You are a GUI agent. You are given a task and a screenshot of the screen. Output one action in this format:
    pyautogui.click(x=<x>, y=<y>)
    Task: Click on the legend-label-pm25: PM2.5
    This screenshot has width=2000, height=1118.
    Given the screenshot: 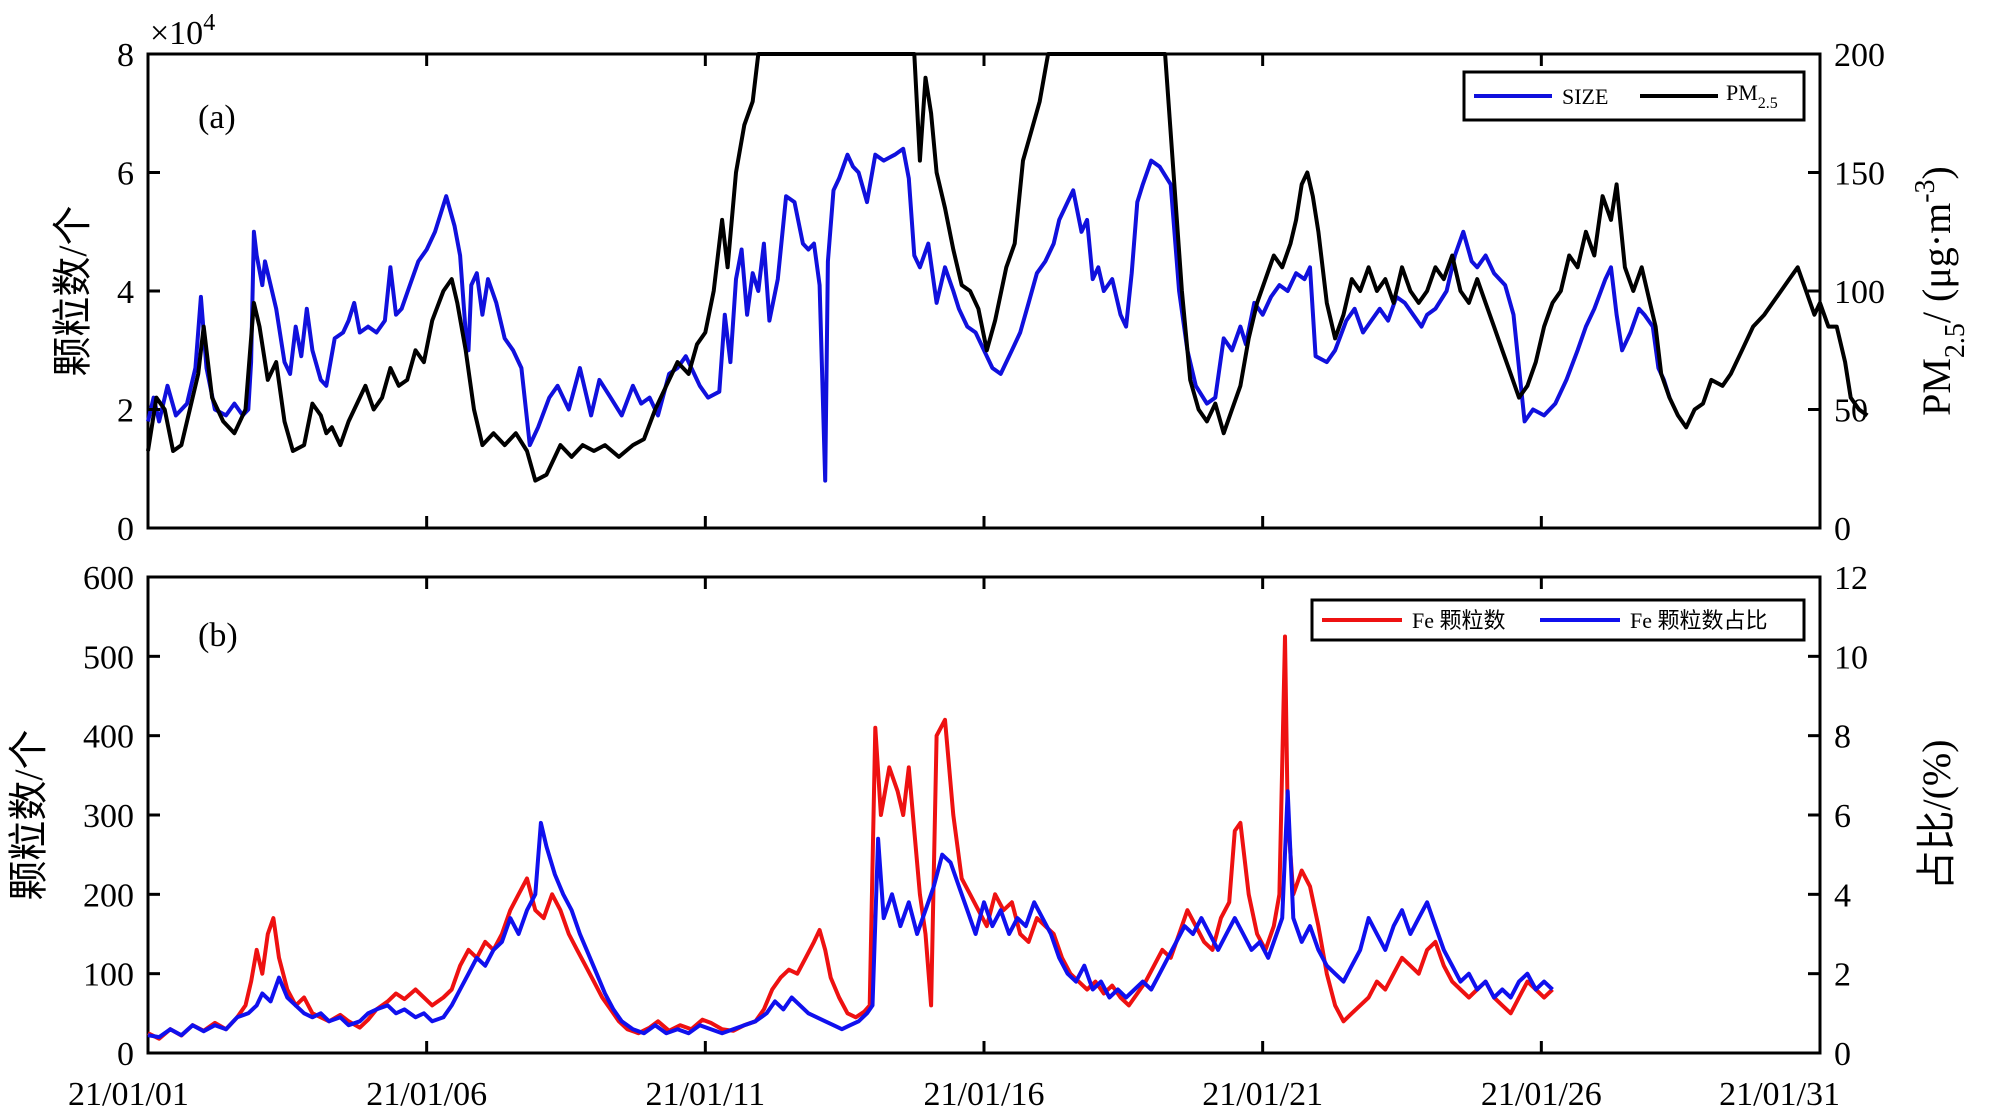 What is the action you would take?
    pyautogui.click(x=1752, y=96)
    